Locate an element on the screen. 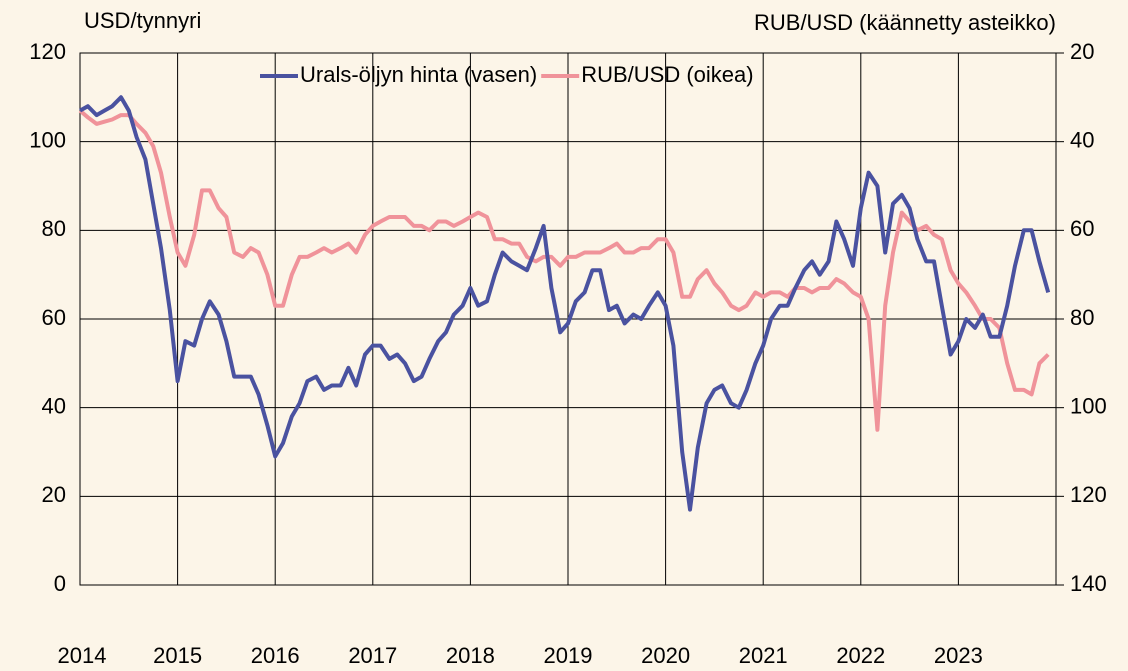 Image resolution: width=1128 pixels, height=671 pixels. legend-label: RUB/USD (oikea) is located at coordinates (667, 74).